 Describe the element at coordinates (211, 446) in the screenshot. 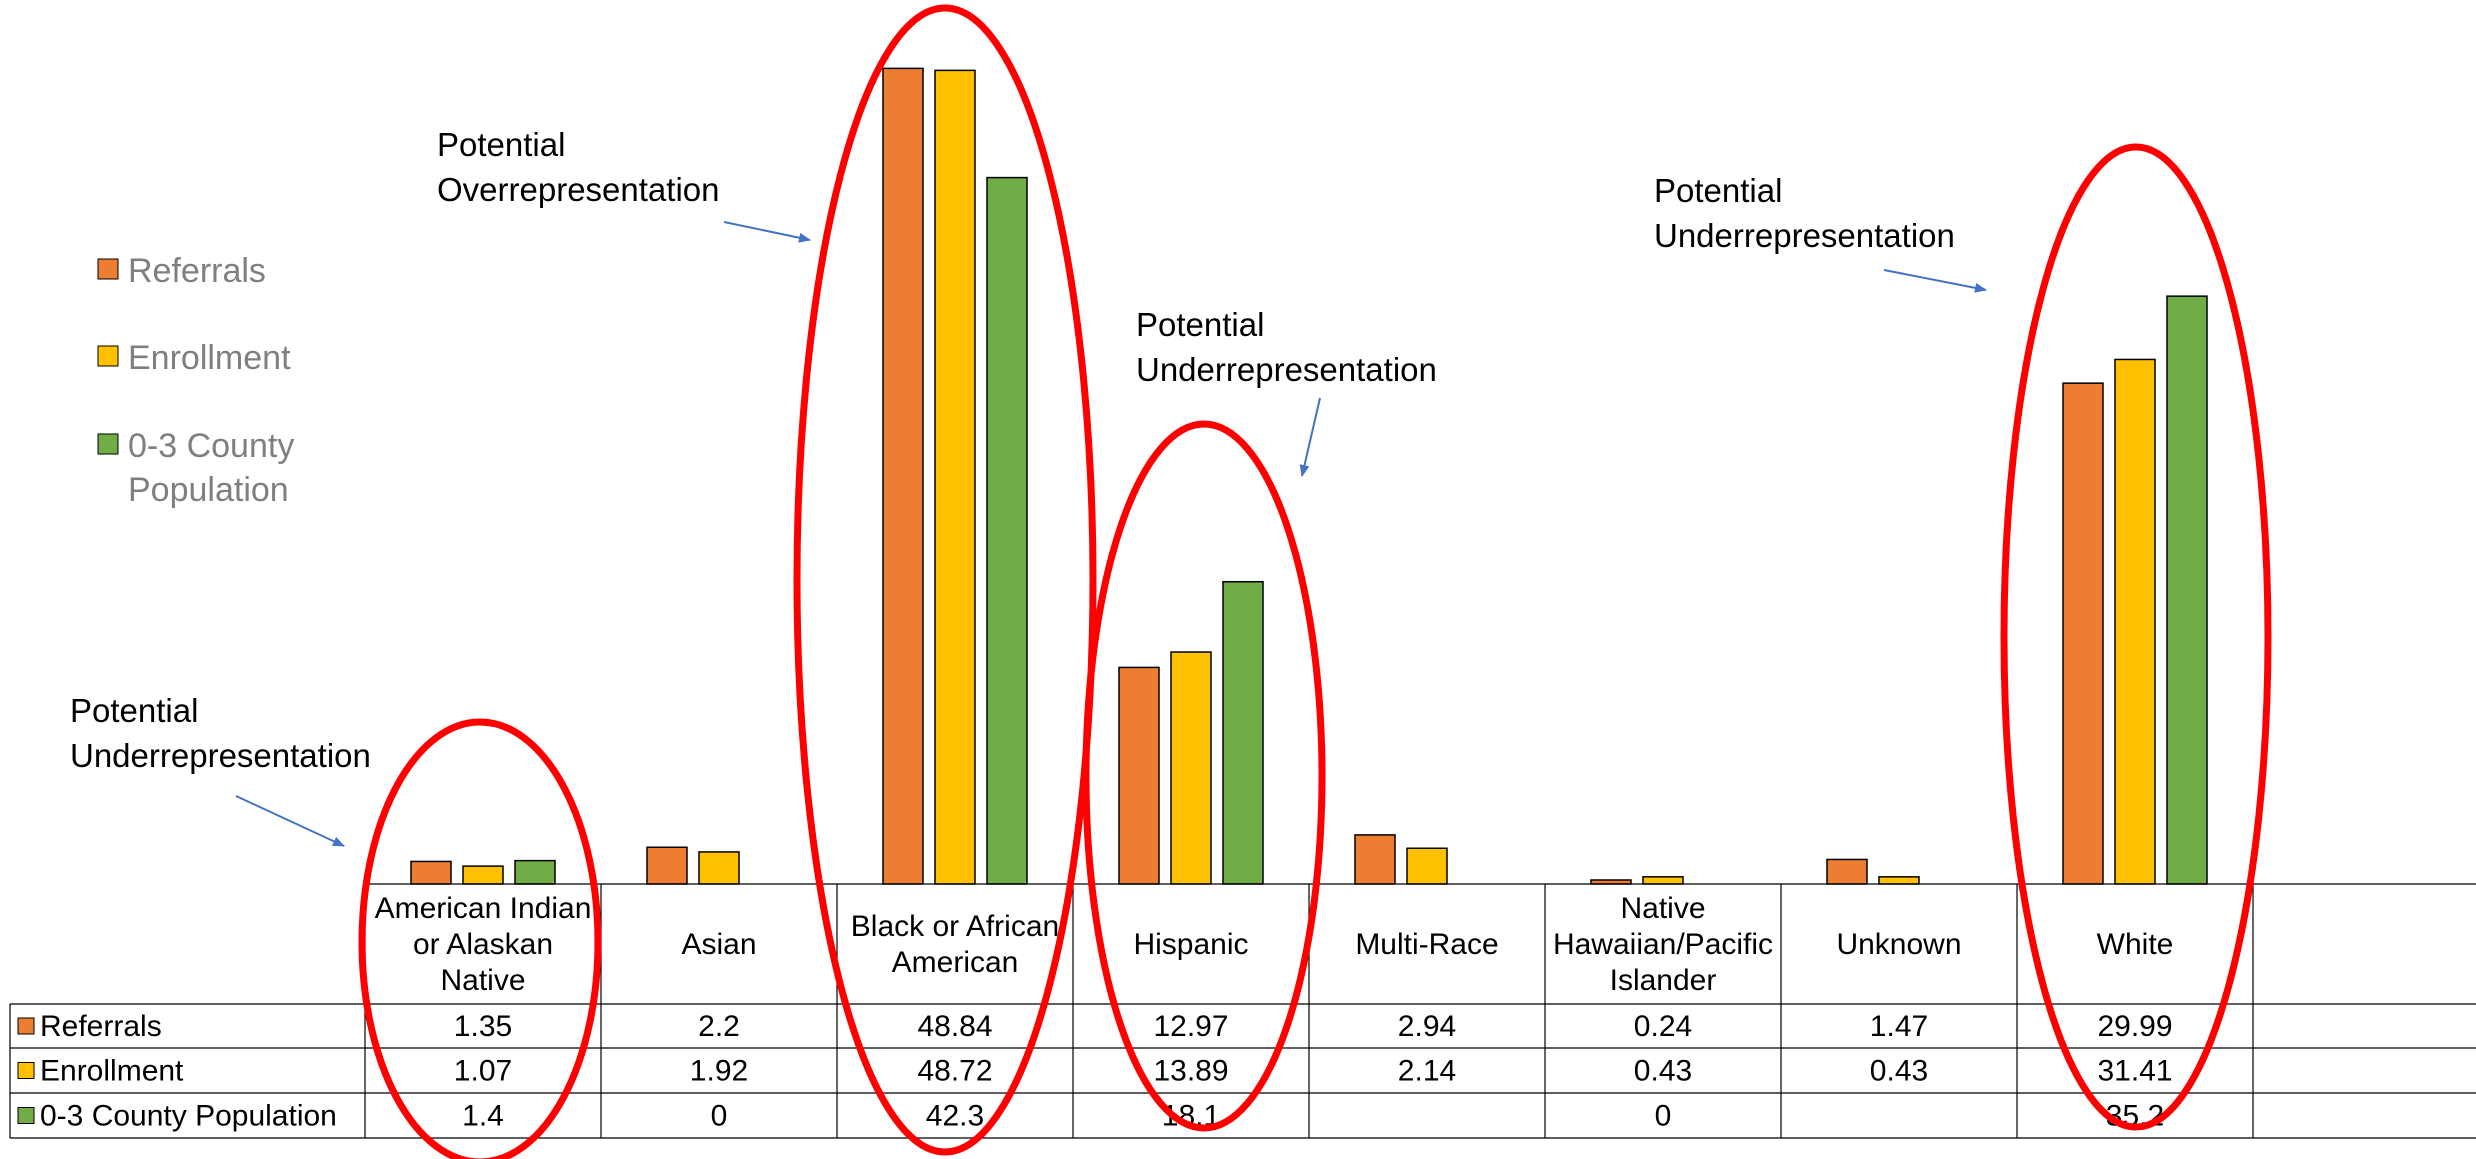

I see `legend-label: 0-3 County` at that location.